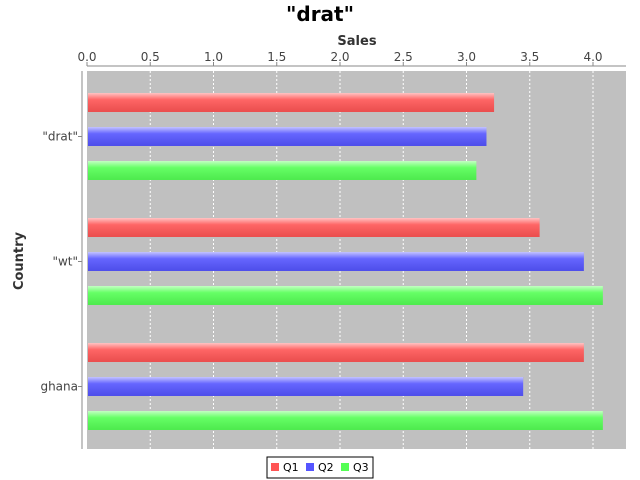  I want to click on legend-box, so click(320, 467).